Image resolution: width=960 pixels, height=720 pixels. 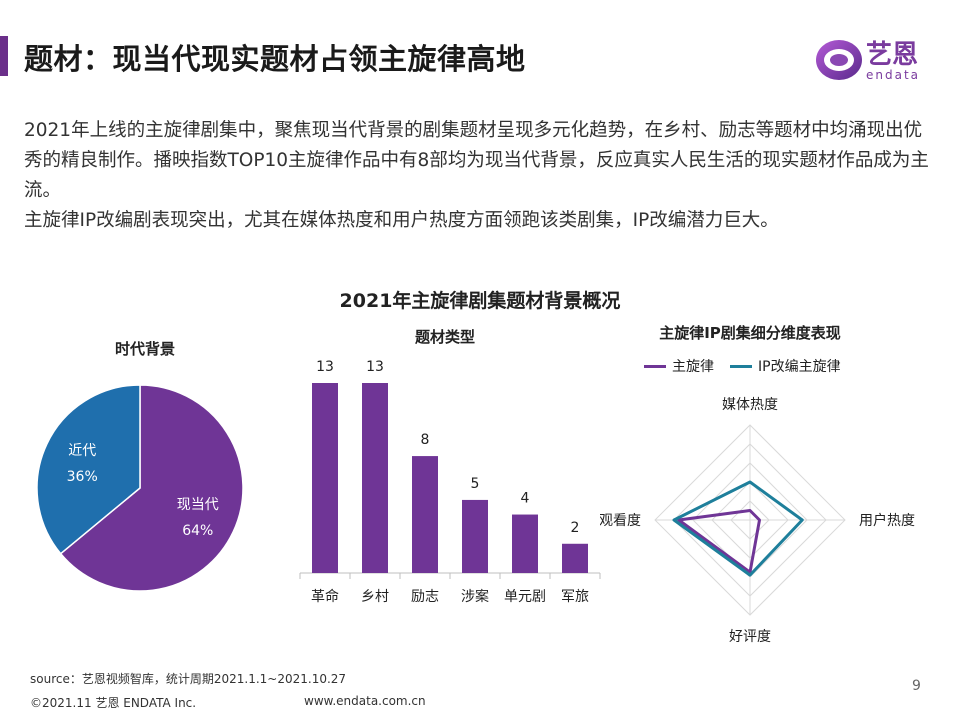 I want to click on bar-value-label: 5, so click(x=475, y=484).